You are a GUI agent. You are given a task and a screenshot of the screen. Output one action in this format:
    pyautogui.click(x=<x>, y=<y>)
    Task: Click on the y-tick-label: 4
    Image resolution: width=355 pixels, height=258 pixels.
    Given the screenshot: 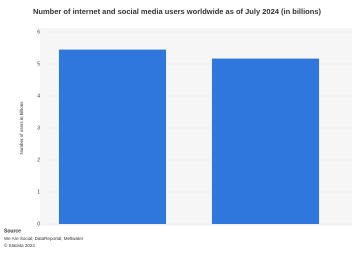 What is the action you would take?
    pyautogui.click(x=38, y=96)
    